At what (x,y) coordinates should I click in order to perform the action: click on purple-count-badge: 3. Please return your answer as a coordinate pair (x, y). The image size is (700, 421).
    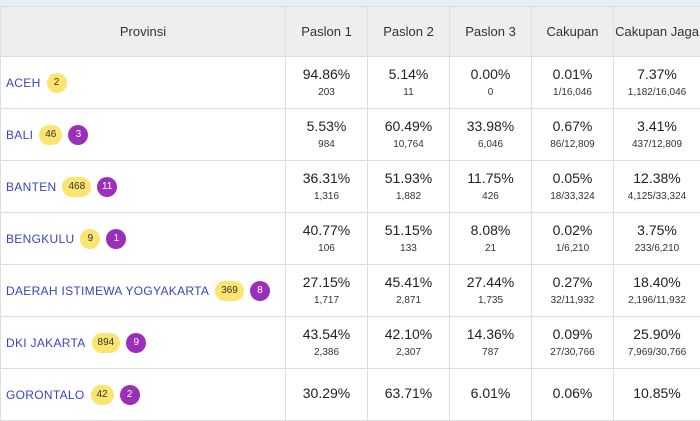
    Looking at the image, I should click on (78, 135).